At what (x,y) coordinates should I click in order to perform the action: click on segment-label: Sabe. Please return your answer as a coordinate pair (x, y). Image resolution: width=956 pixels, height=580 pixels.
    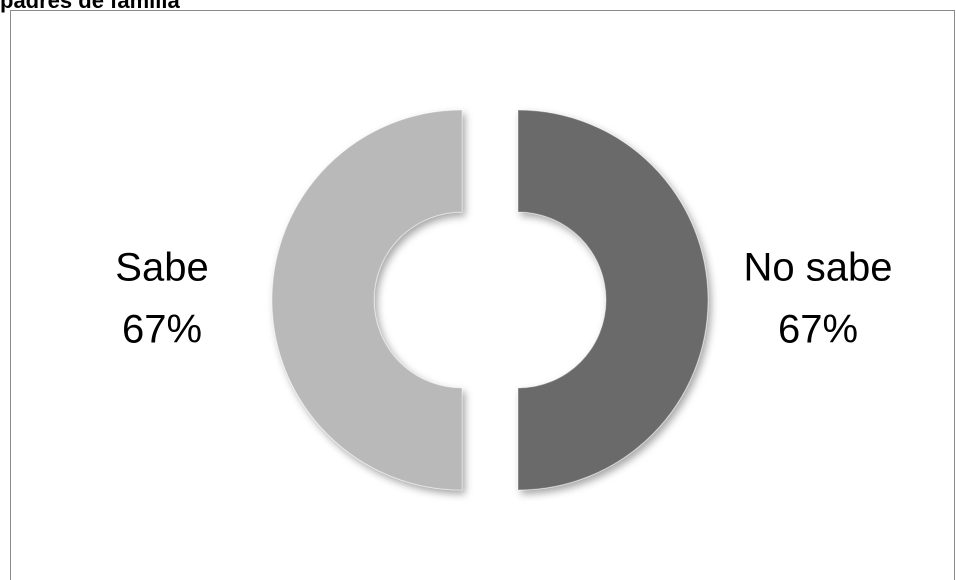
    Looking at the image, I should click on (161, 268).